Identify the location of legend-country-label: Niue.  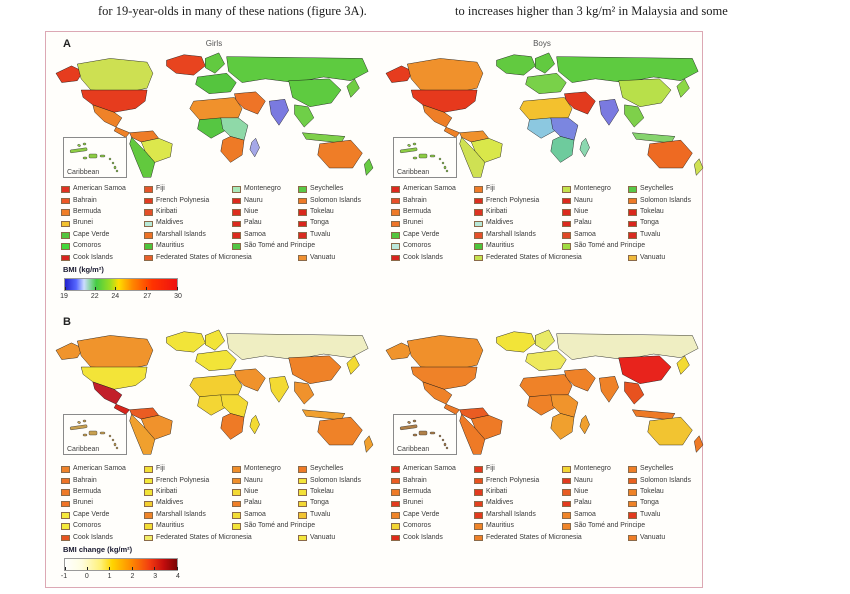
(581, 492).